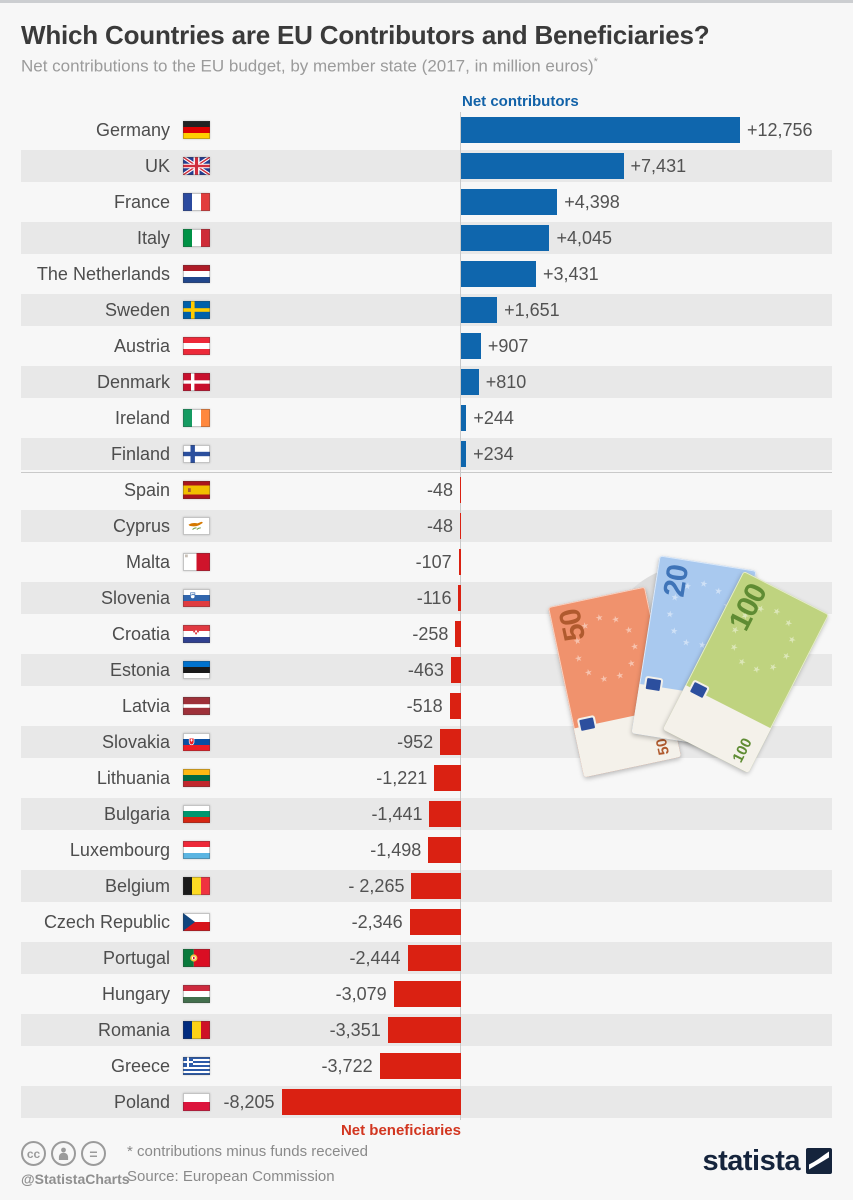  I want to click on value-label: -116, so click(434, 598).